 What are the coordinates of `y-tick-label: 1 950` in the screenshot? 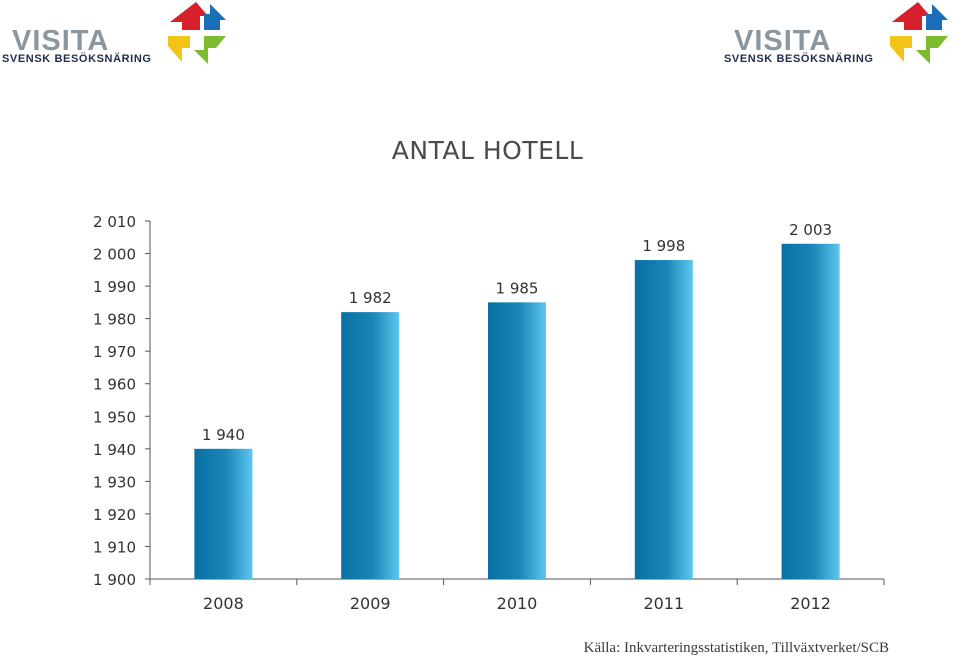 It's located at (114, 417).